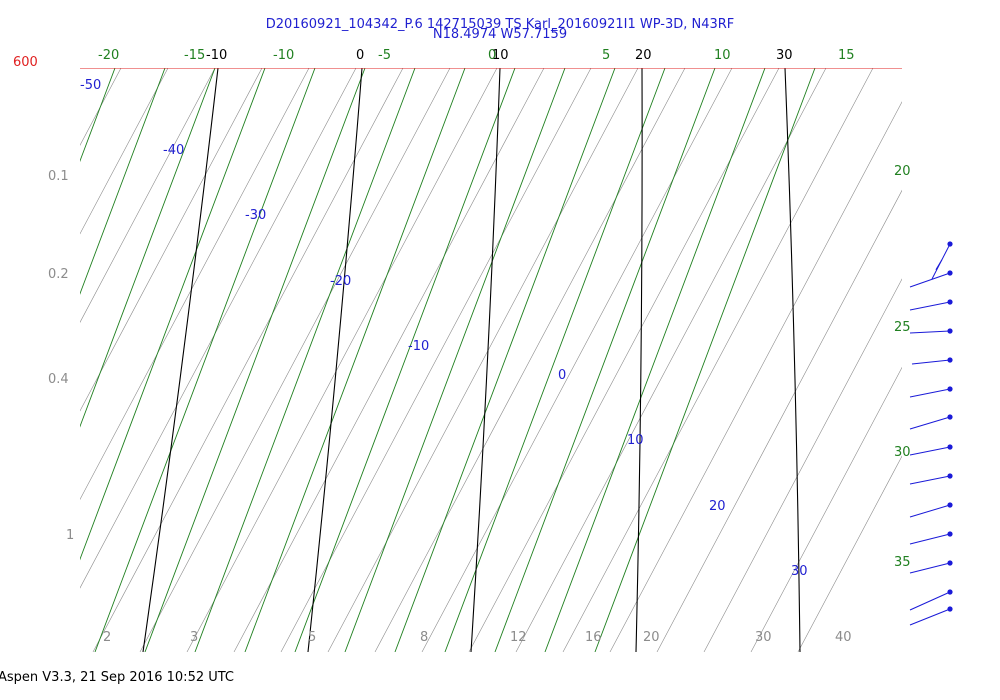 This screenshot has height=700, width=1000. Describe the element at coordinates (651, 637) in the screenshot. I see `bottom-tick-label: 20` at that location.